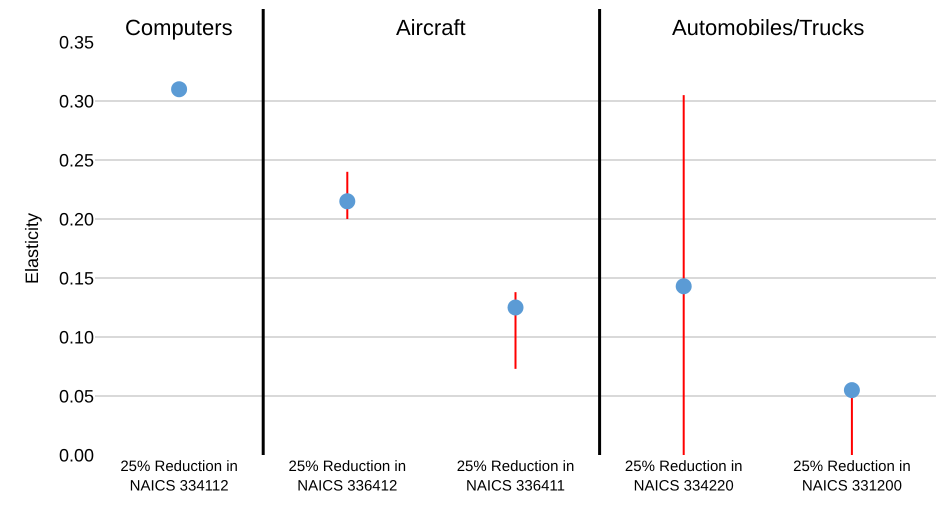 This screenshot has width=941, height=519. I want to click on x-tick-label: 25% Reduction in NAICS 331200, so click(852, 476).